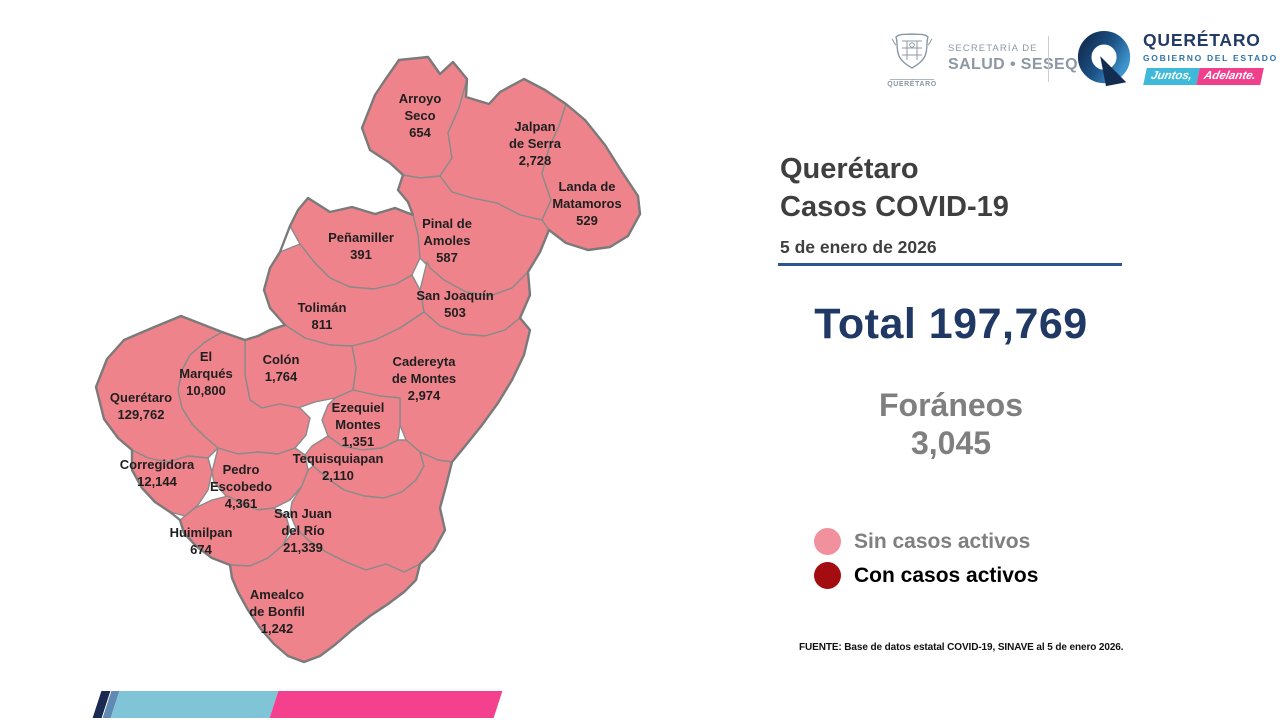  I want to click on label-tequisquiapan: Tequisquiapan 2,110, so click(338, 467).